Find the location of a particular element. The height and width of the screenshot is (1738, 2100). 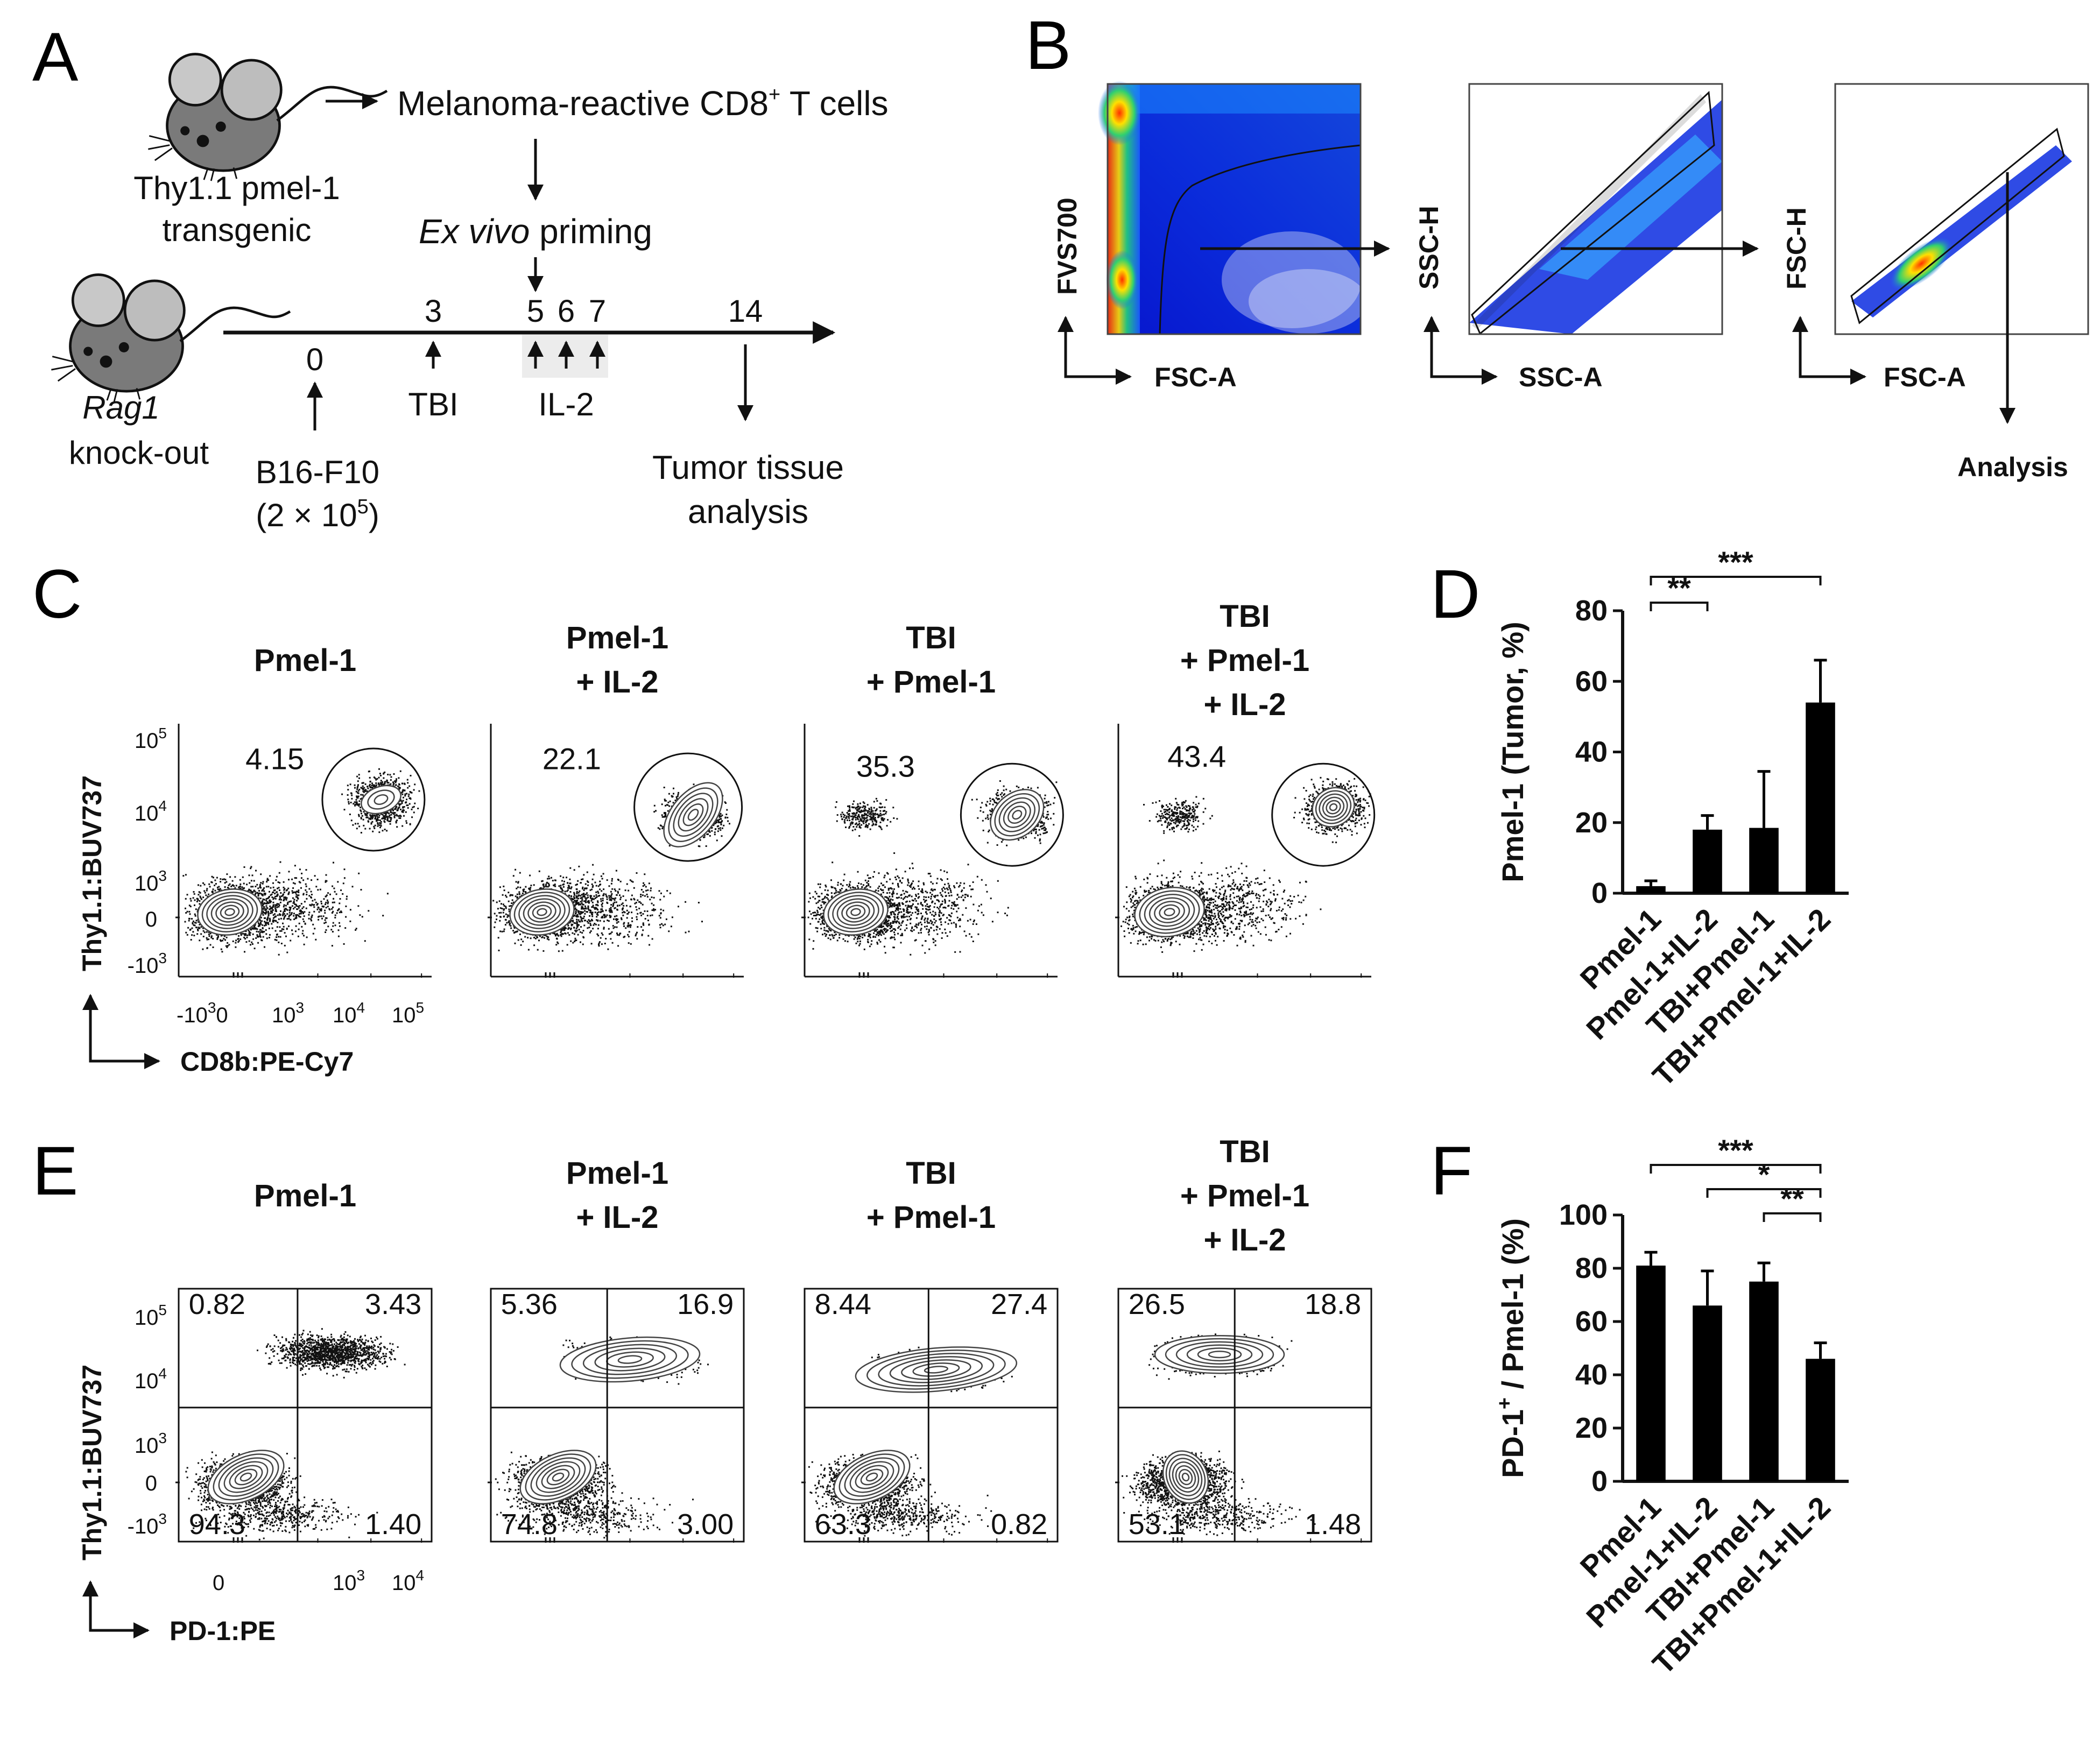

panel-c-xticks: -1030 10³ 10⁴ 10⁵ is located at coordinates (300, 1013).